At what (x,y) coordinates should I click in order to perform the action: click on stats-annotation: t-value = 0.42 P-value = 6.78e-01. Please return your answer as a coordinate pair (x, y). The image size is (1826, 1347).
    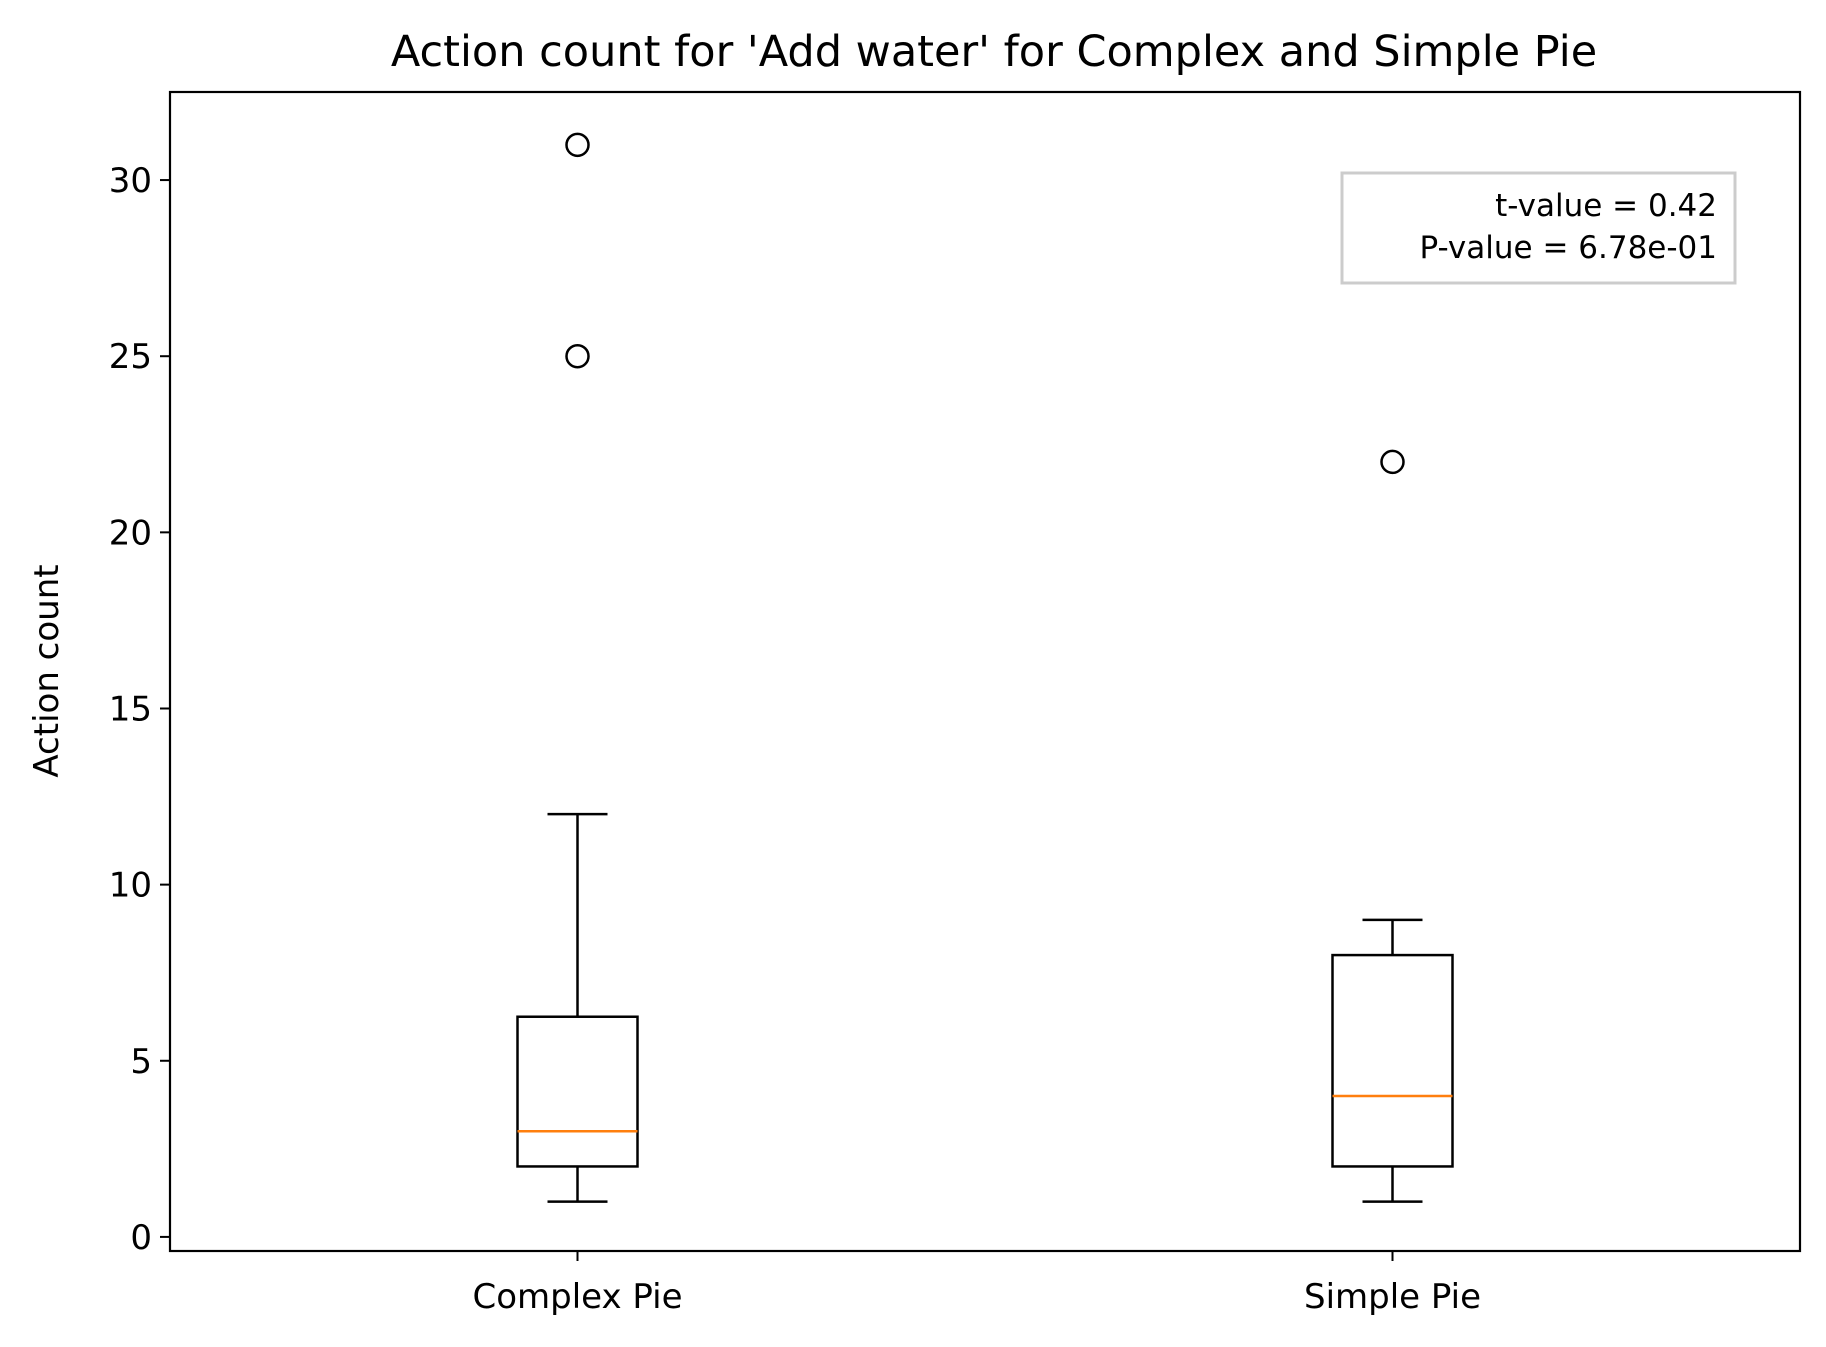
    Looking at the image, I should click on (1538, 228).